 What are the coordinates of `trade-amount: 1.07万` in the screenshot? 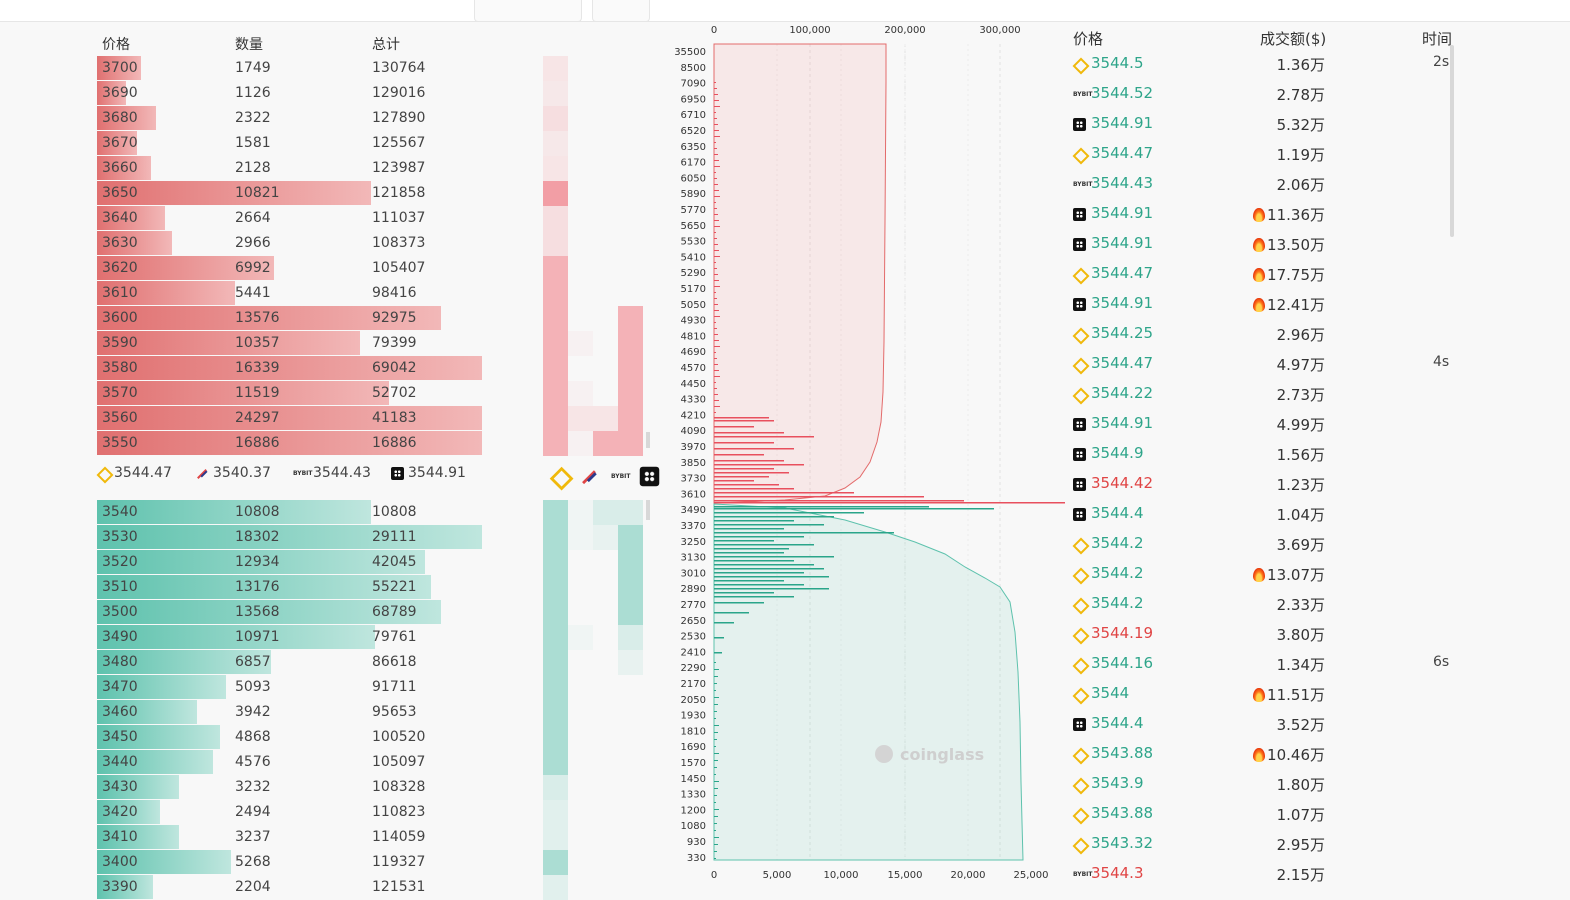 It's located at (1301, 814).